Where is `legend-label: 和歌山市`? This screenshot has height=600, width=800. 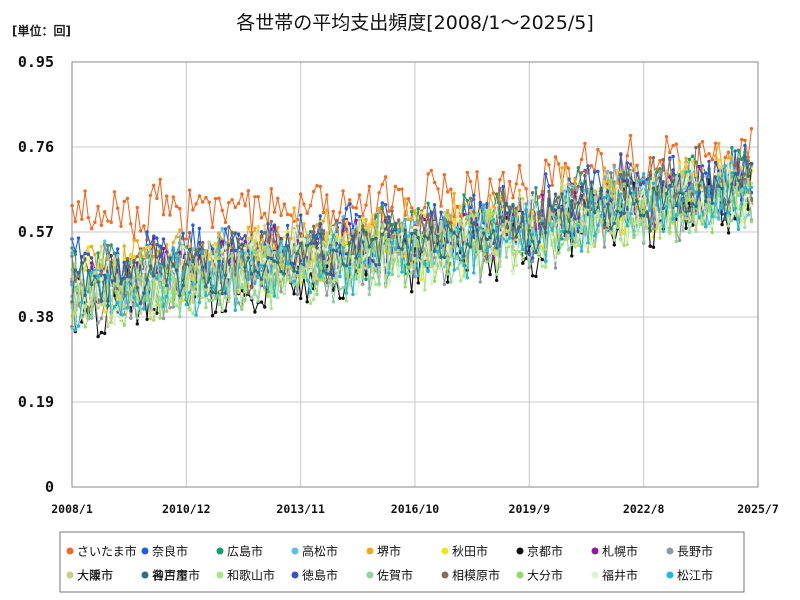 legend-label: 和歌山市 is located at coordinates (251, 575).